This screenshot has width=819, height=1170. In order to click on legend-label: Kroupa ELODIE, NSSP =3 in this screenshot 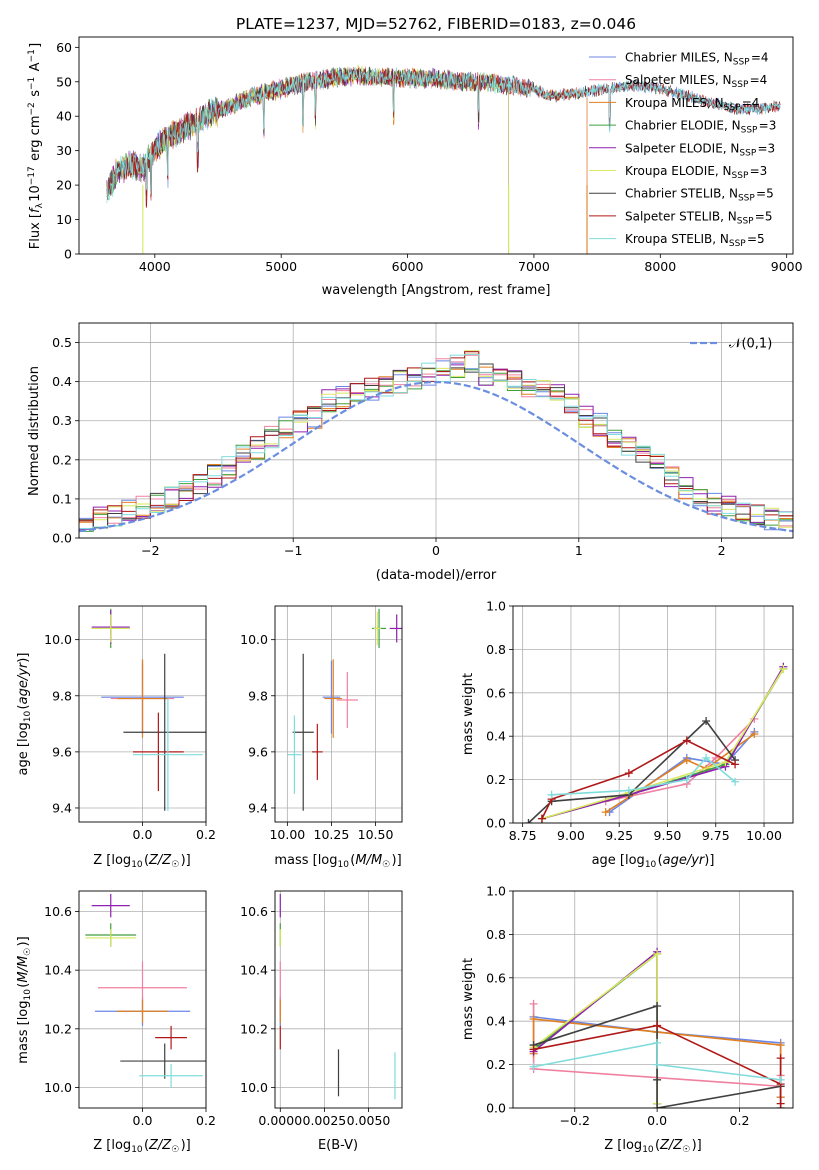, I will do `click(696, 172)`.